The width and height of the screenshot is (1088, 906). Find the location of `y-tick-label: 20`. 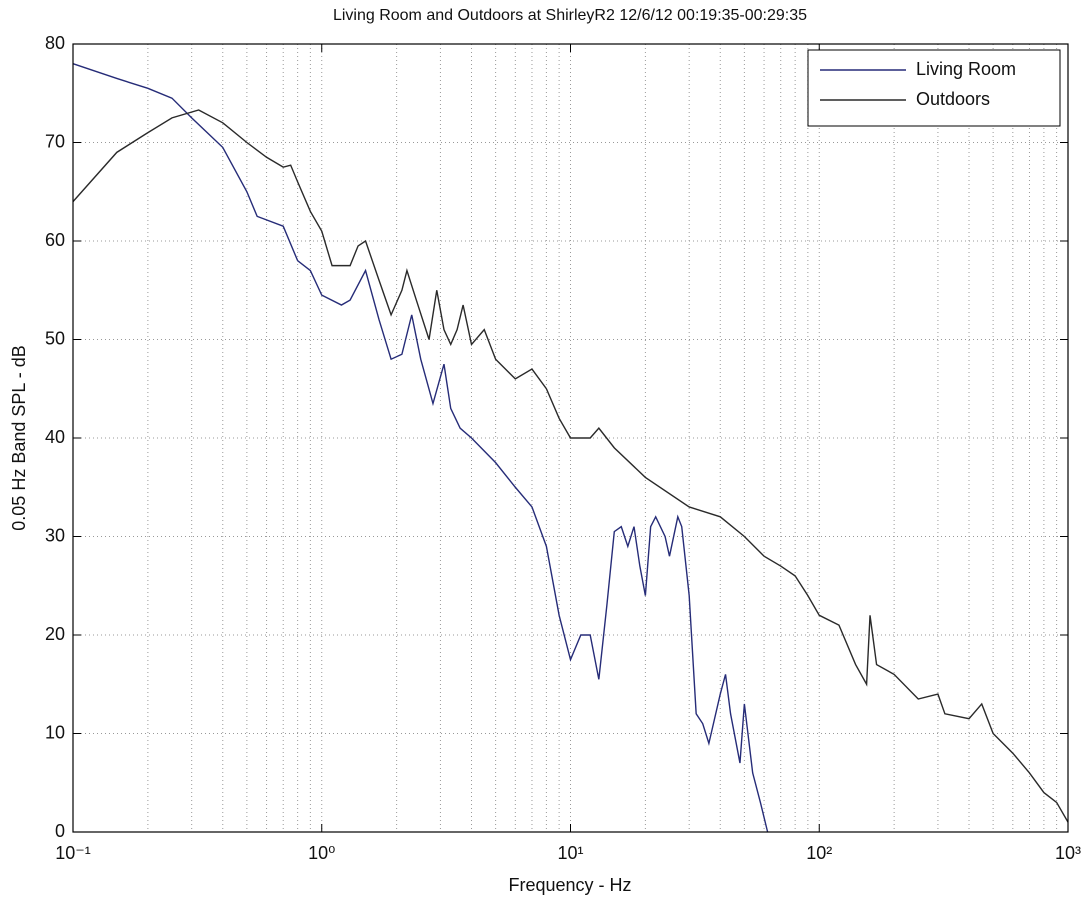

y-tick-label: 20 is located at coordinates (55, 634).